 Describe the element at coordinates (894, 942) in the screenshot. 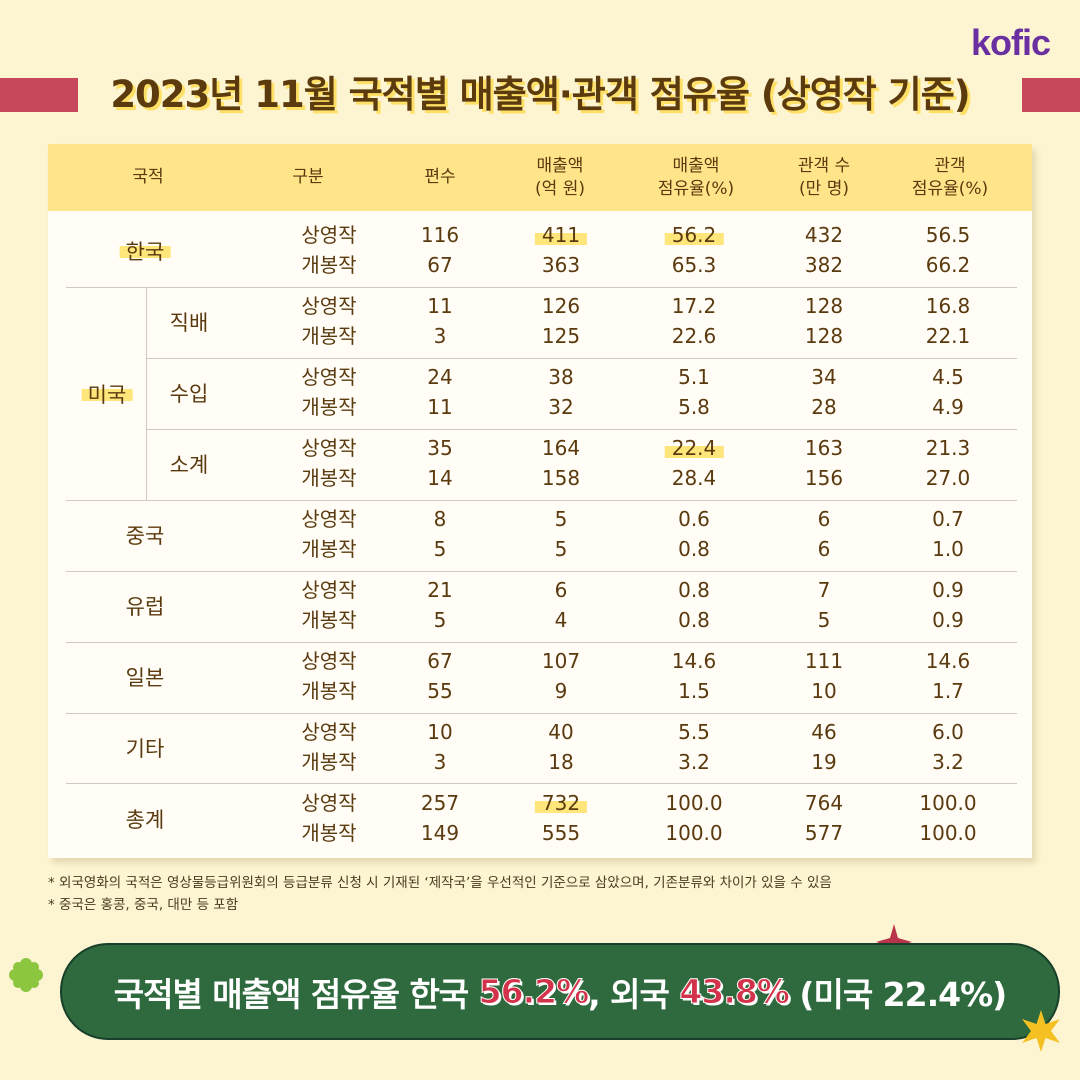

I see `sparkle-icon` at that location.